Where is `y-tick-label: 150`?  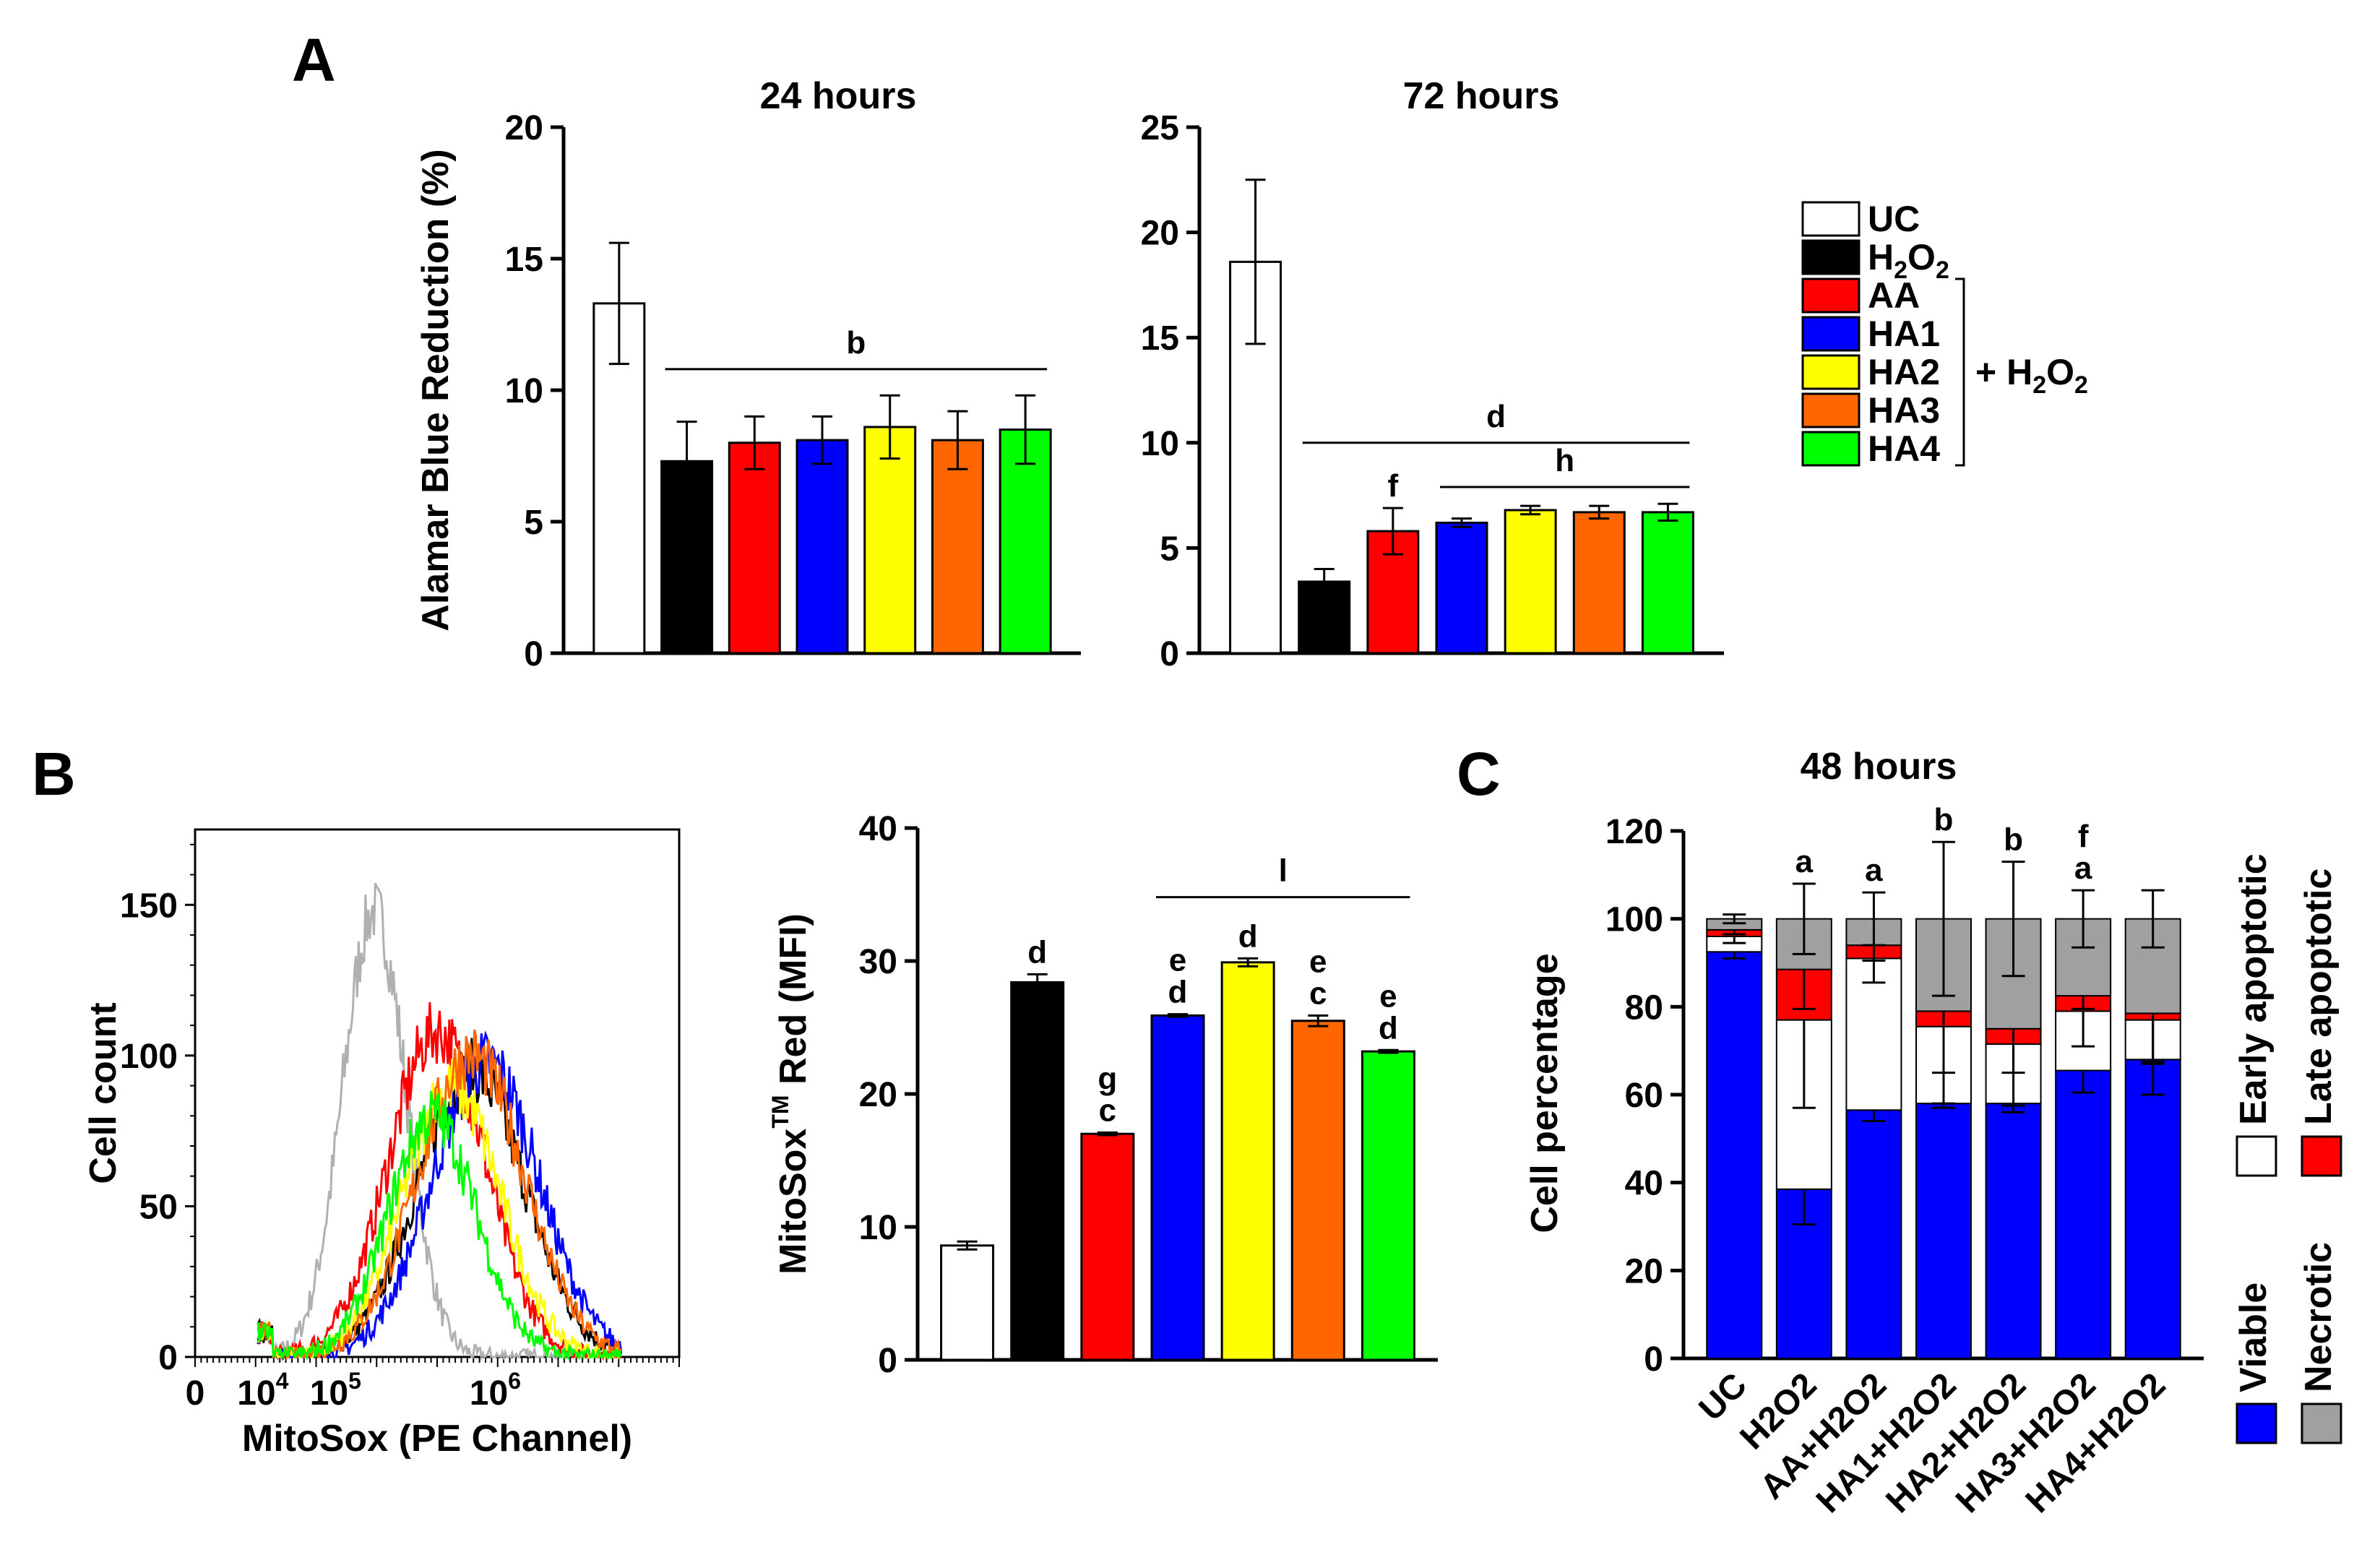 y-tick-label: 150 is located at coordinates (149, 906).